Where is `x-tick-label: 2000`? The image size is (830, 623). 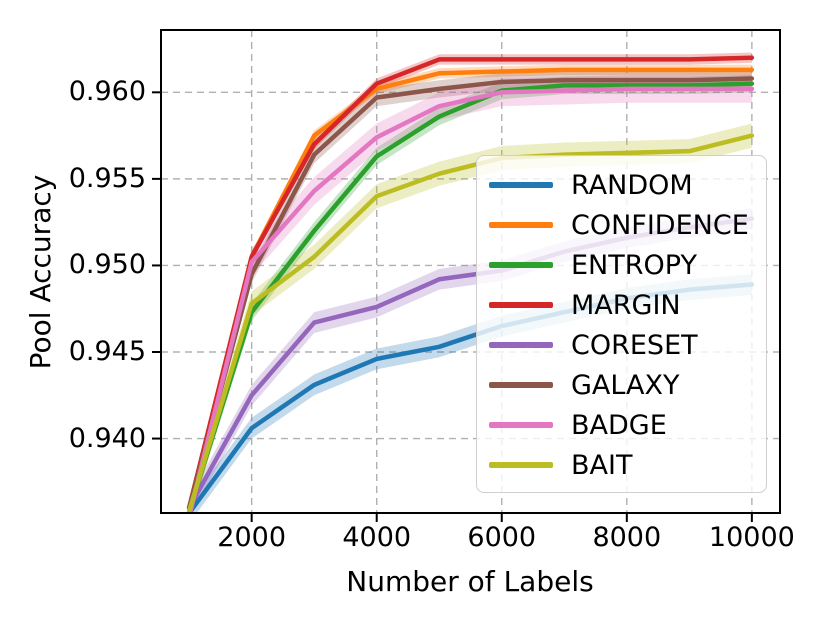
x-tick-label: 2000 is located at coordinates (252, 537).